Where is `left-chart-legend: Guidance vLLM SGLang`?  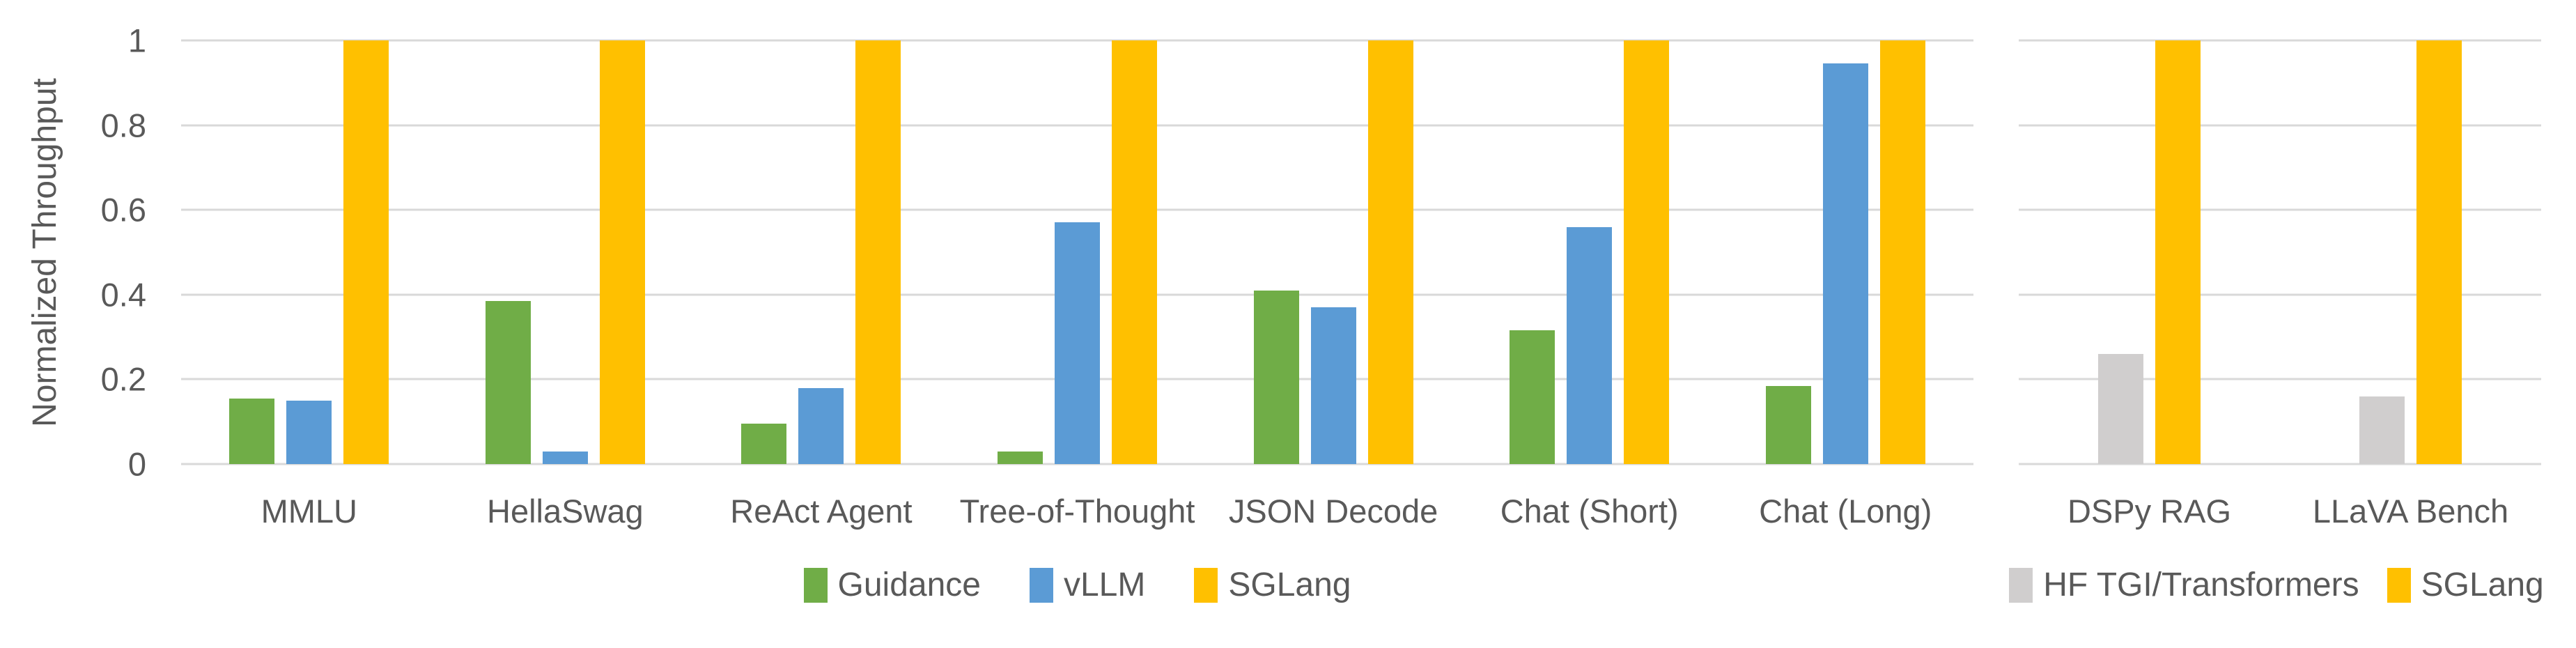 left-chart-legend: Guidance vLLM SGLang is located at coordinates (1077, 585).